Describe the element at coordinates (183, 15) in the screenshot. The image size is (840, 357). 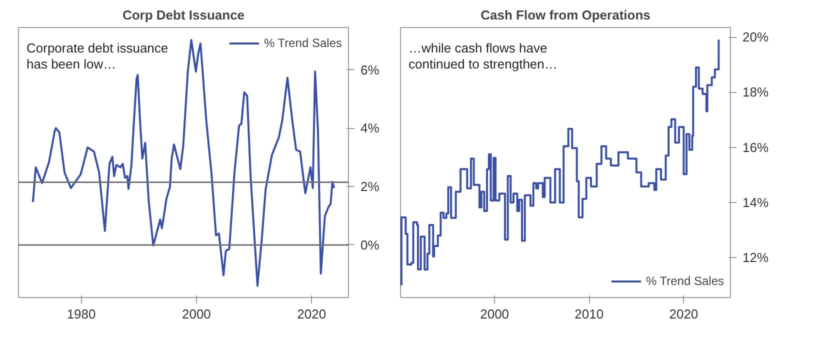
I see `chart-title: Corp Debt Issuance` at that location.